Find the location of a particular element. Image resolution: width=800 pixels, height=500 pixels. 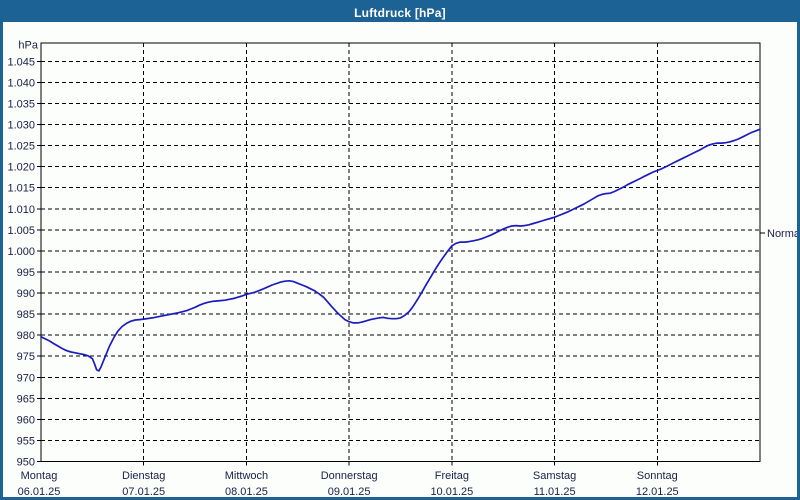

chart-title: Luftdruck [hPa] is located at coordinates (400, 12).